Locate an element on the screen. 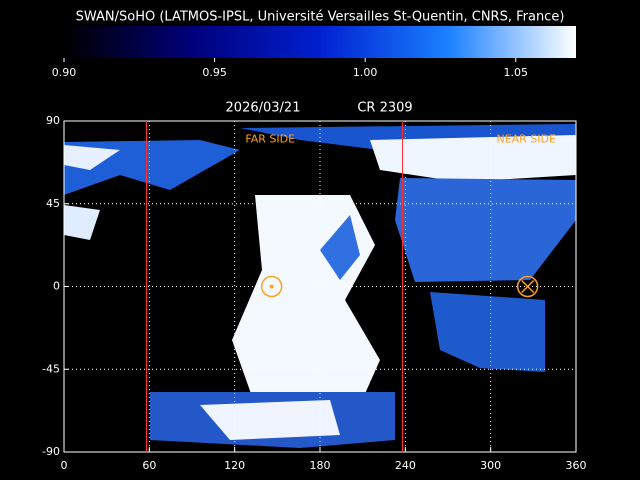 The height and width of the screenshot is (480, 640). x-tick-label: 180 is located at coordinates (320, 465).